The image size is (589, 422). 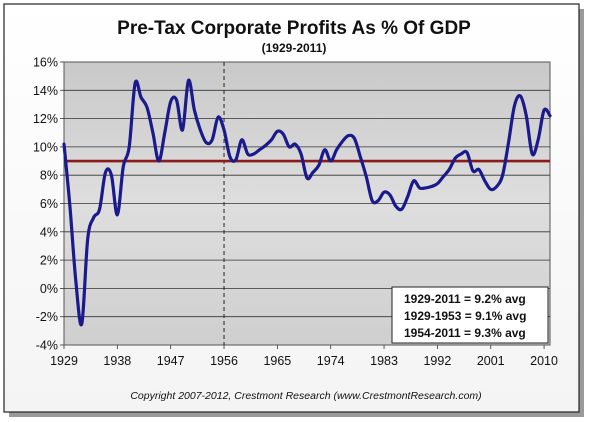 I want to click on x-tick-label: 2001, so click(x=491, y=361).